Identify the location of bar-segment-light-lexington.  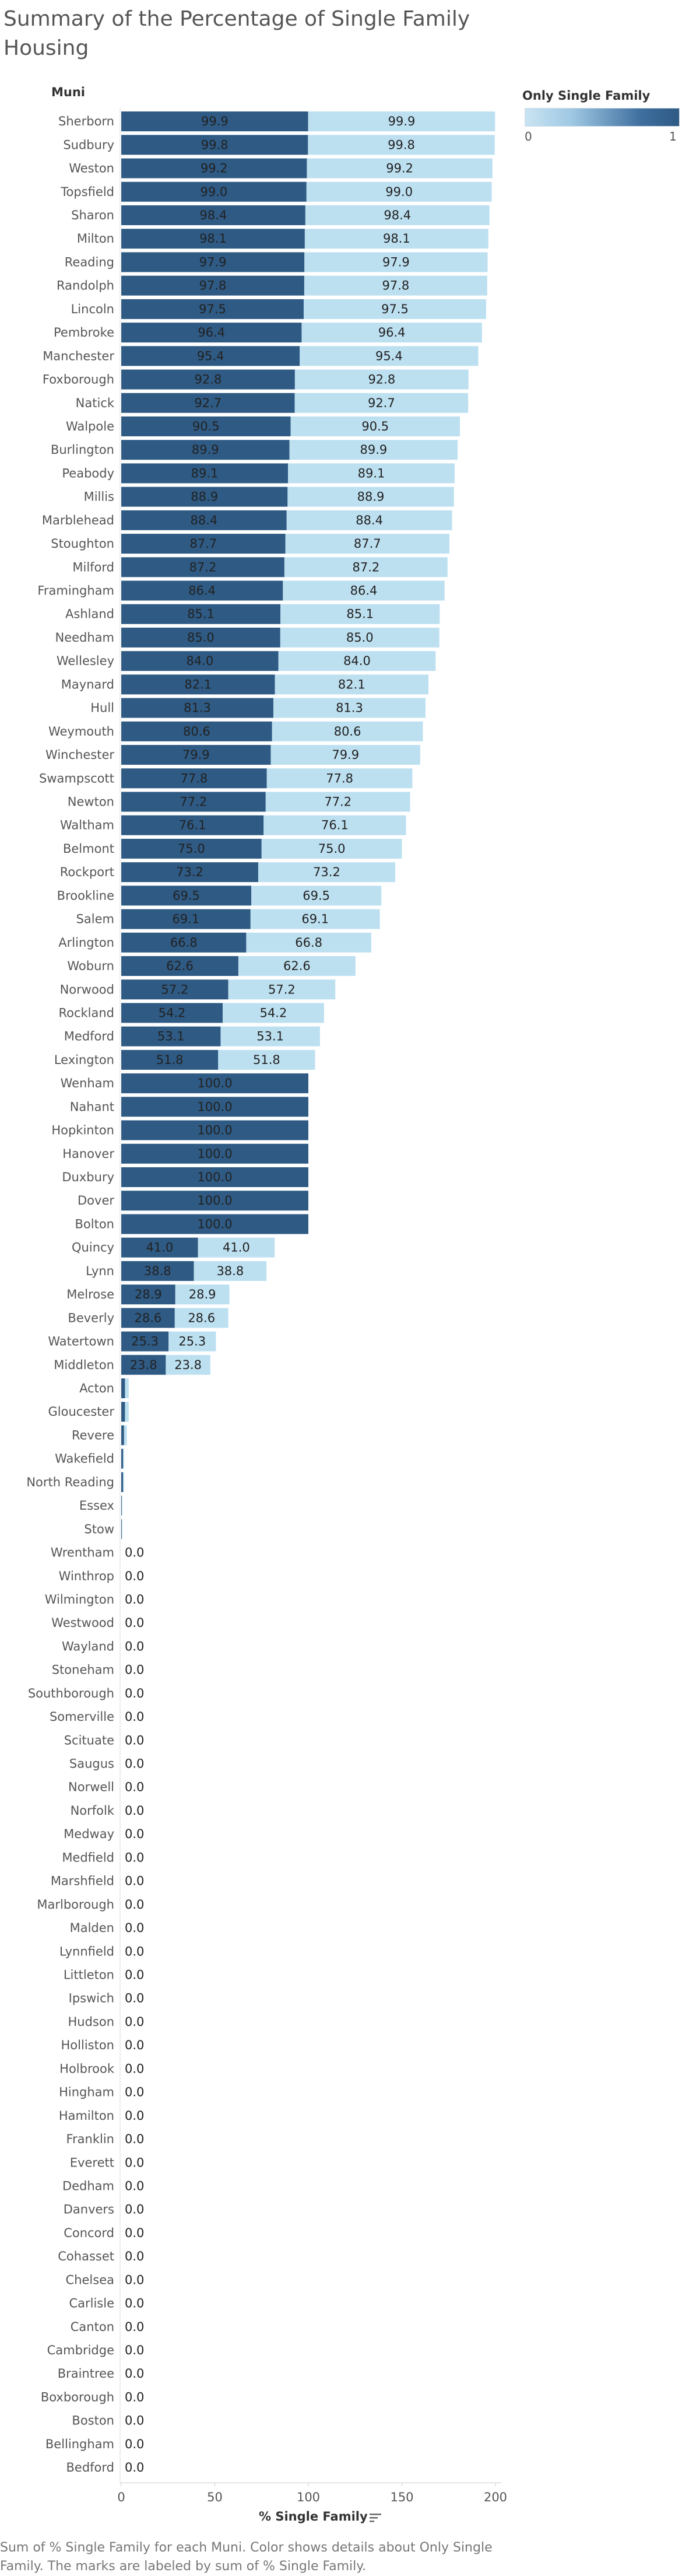
(266, 1059).